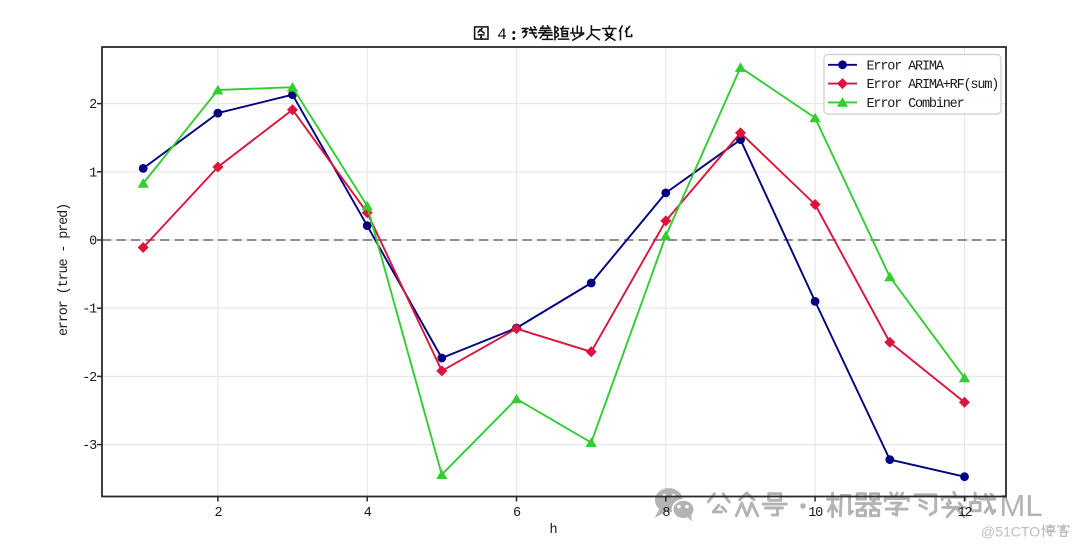 The width and height of the screenshot is (1080, 553). What do you see at coordinates (93, 242) in the screenshot?
I see `svg-text: 0` at bounding box center [93, 242].